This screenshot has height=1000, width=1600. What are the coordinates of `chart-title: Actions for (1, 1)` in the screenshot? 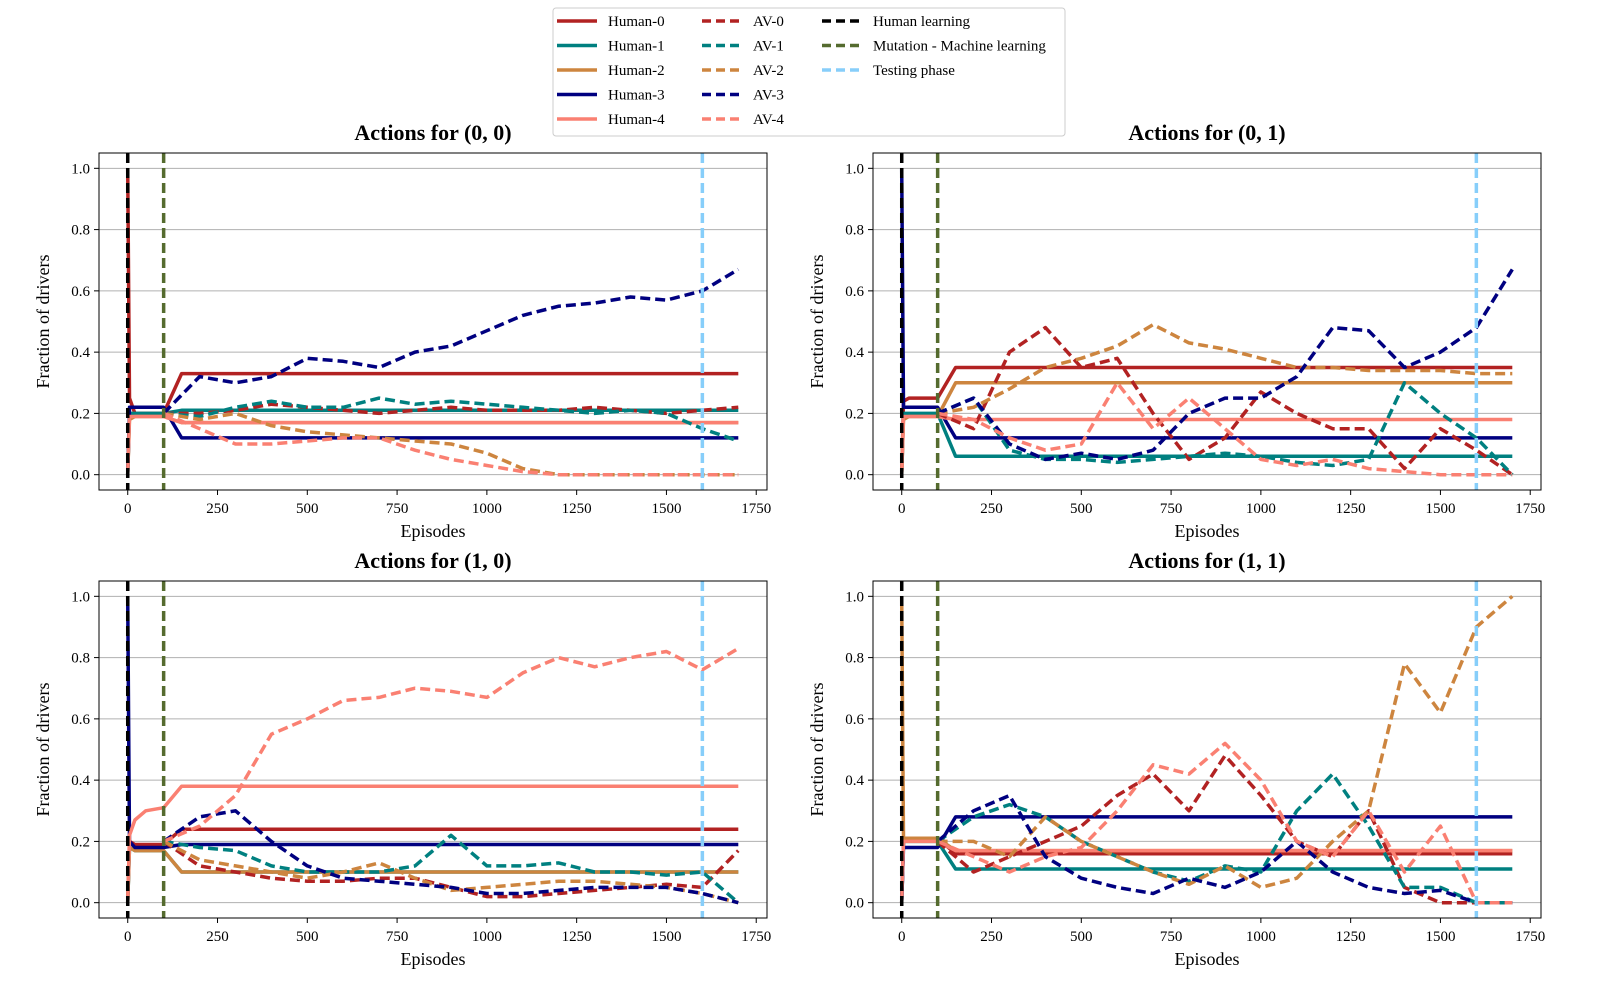 It's located at (1206, 560).